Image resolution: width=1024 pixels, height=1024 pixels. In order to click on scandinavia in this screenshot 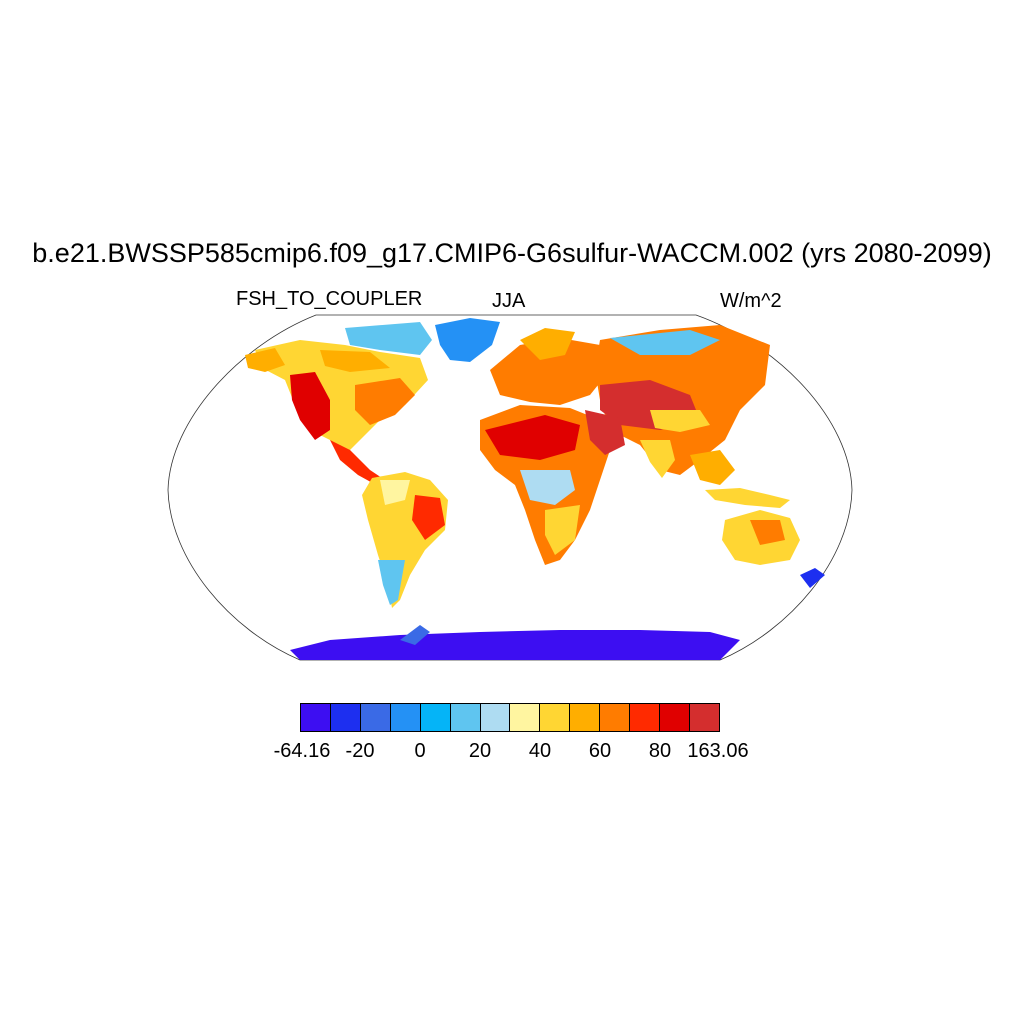, I will do `click(547, 344)`.